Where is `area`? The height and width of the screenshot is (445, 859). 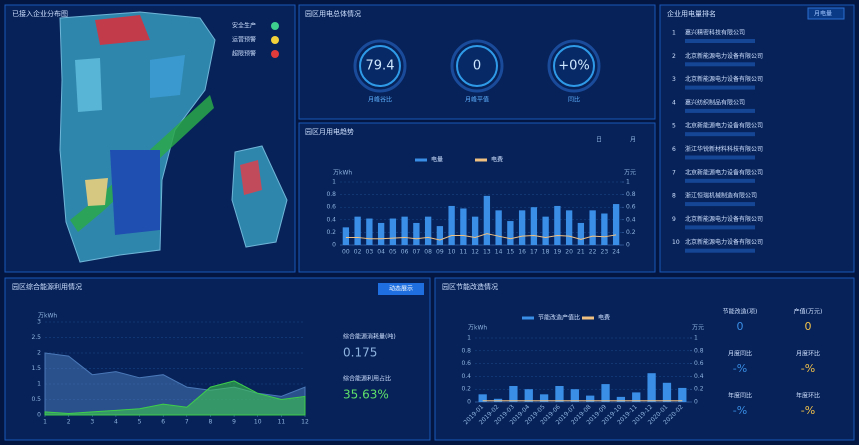
area is located at coordinates (175, 398).